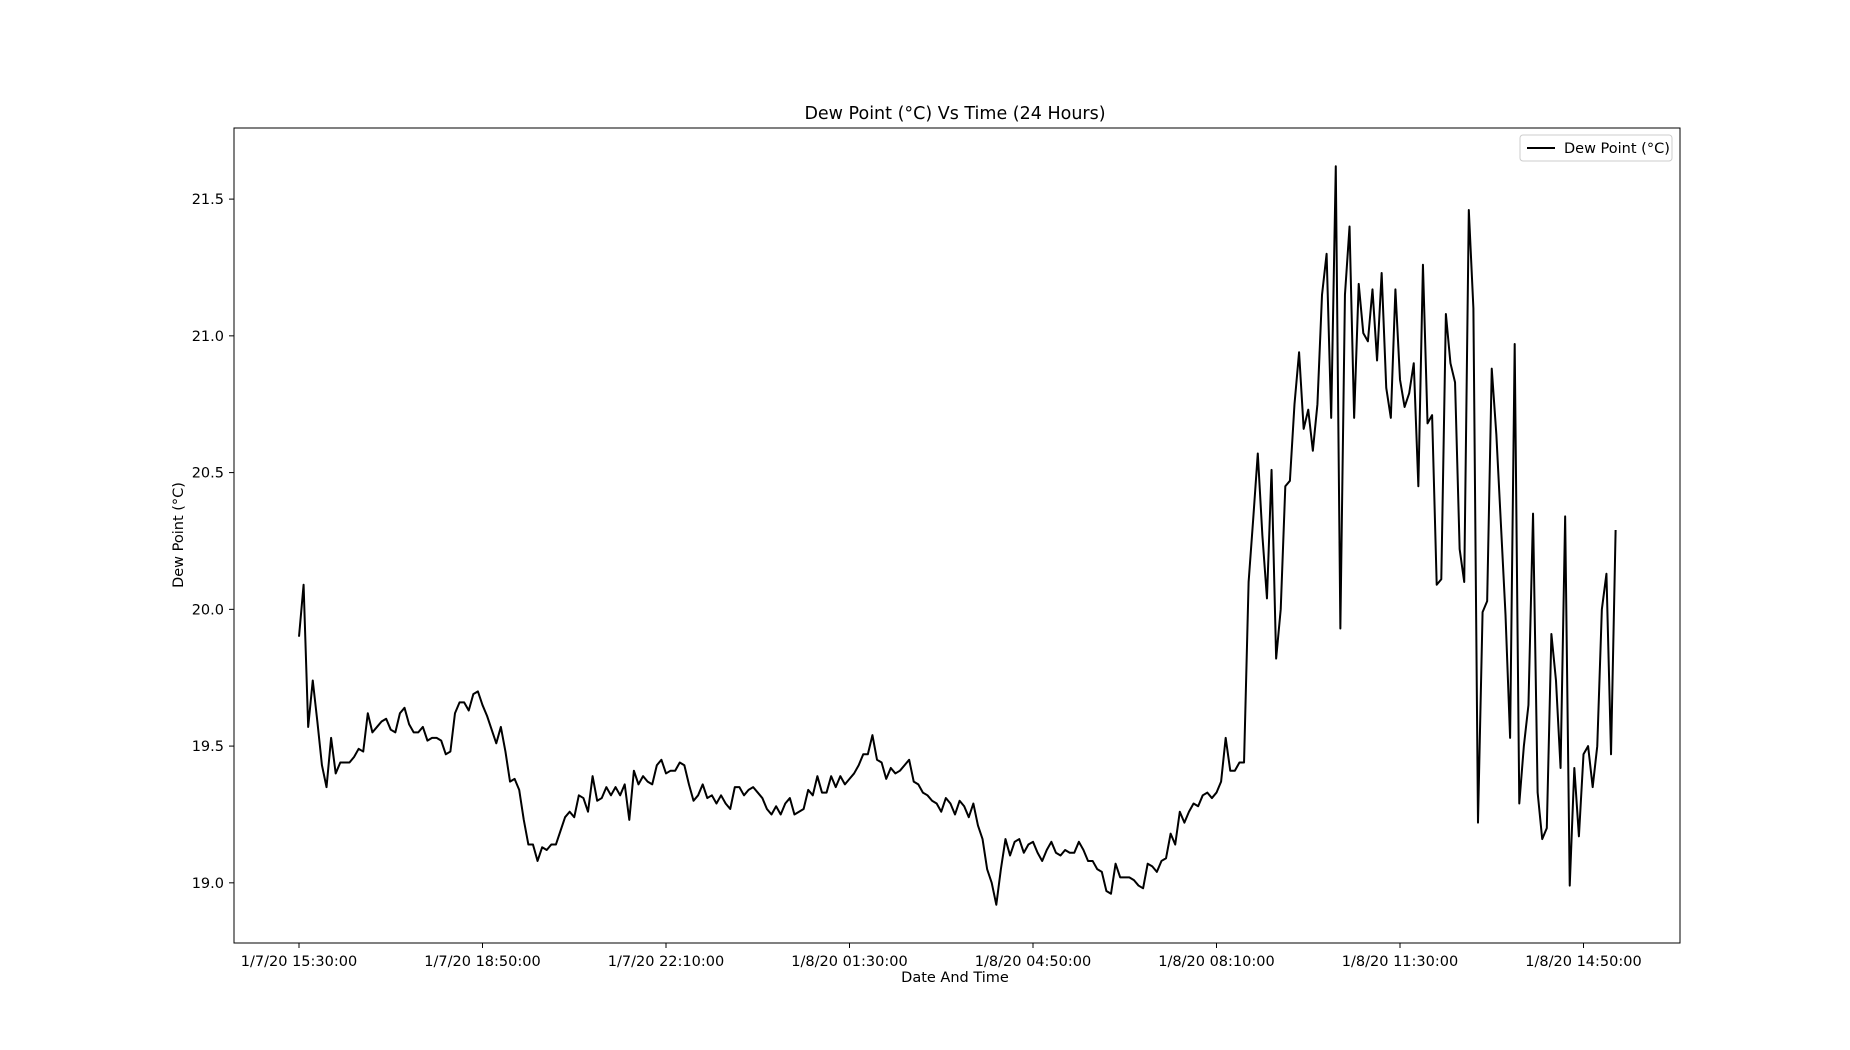 This screenshot has width=1850, height=1050. What do you see at coordinates (482, 962) in the screenshot?
I see `x-tick-label: 1/7/20 18:50:00` at bounding box center [482, 962].